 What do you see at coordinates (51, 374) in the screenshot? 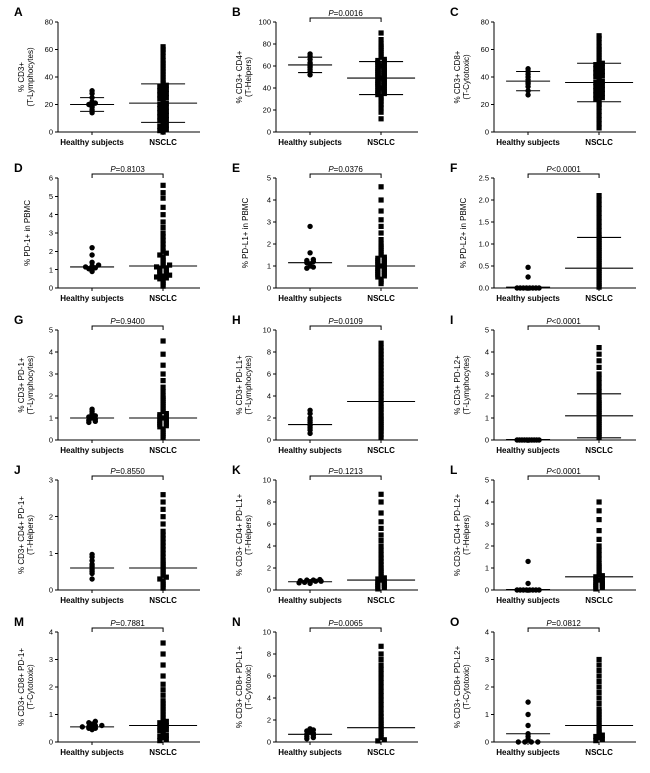
I see `y-tick-label: 3` at bounding box center [51, 374].